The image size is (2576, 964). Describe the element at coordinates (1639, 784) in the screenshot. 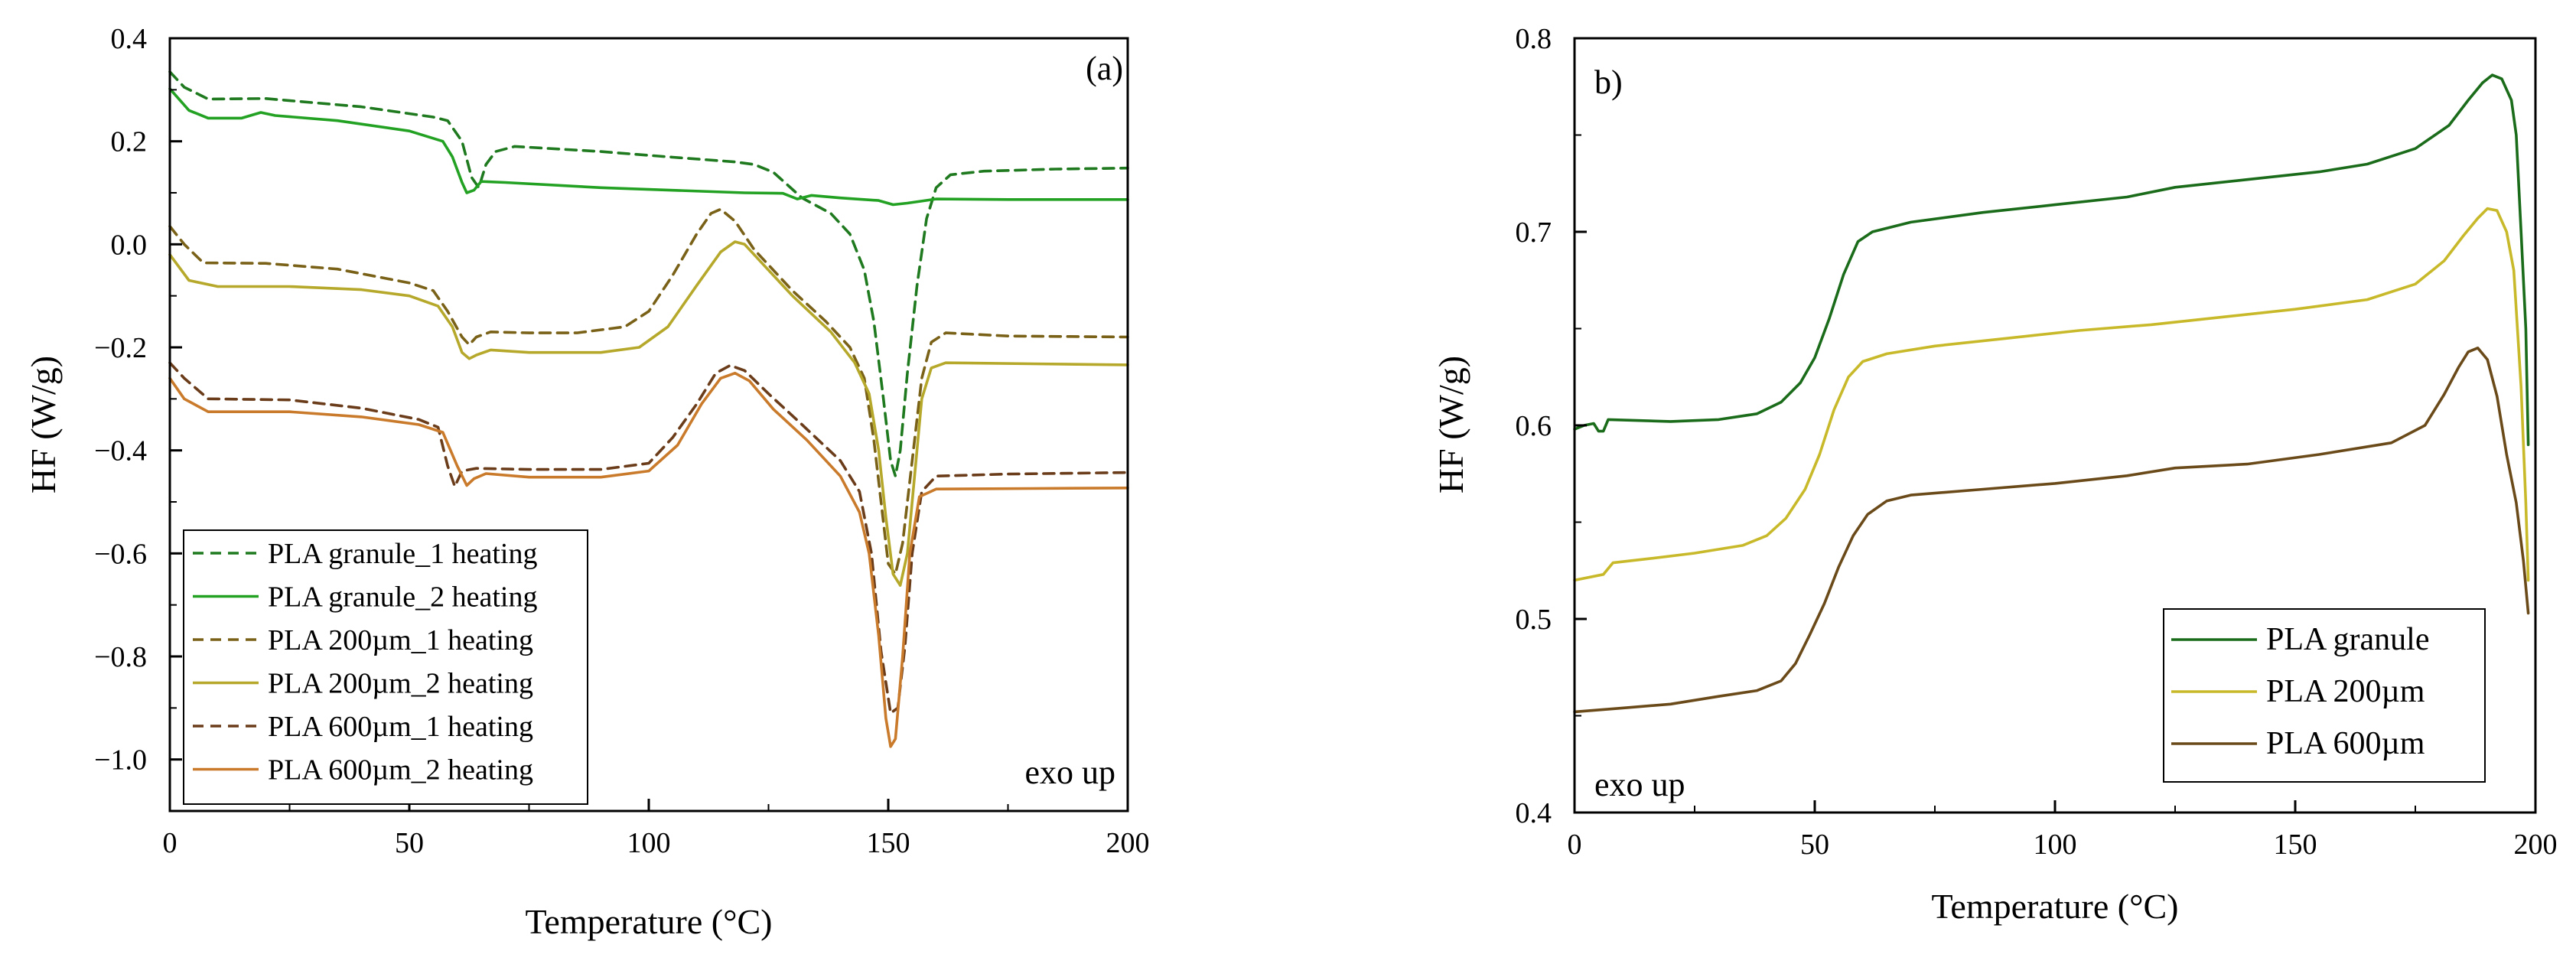

I see `panel-b-exo-up-annotation: exo up` at that location.